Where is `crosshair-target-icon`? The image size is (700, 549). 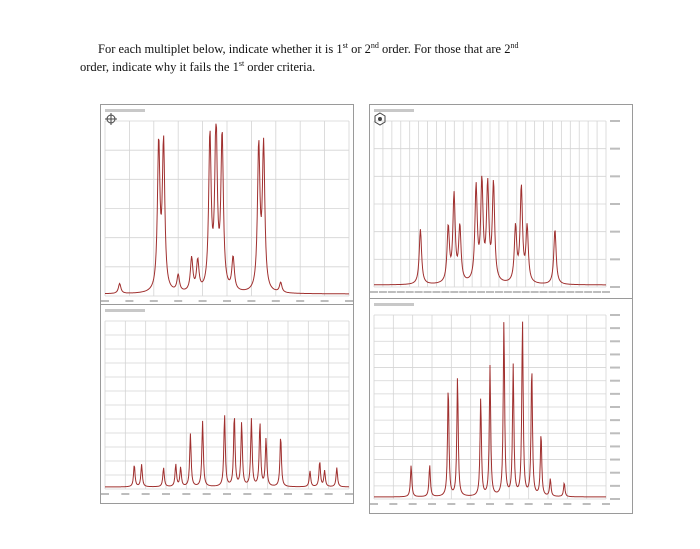
crosshair-target-icon is located at coordinates (111, 119).